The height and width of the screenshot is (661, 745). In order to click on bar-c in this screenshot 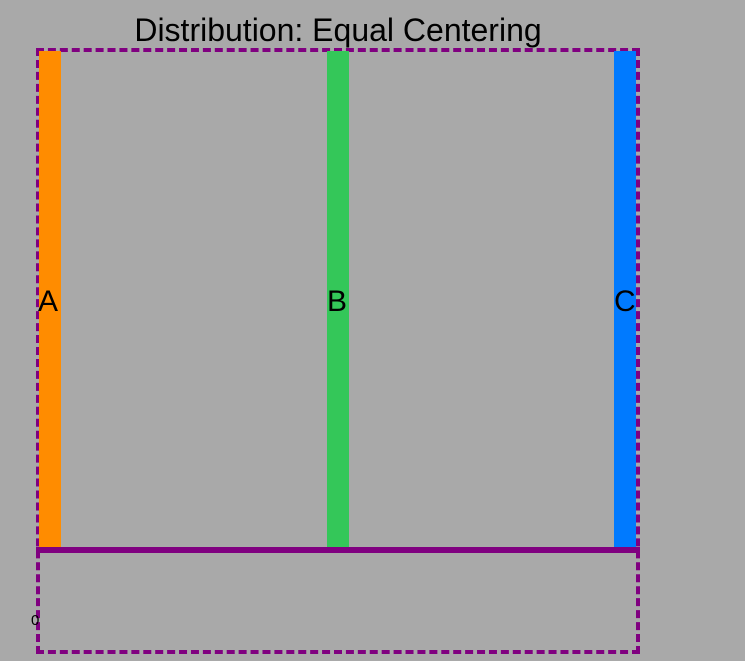, I will do `click(625, 299)`.